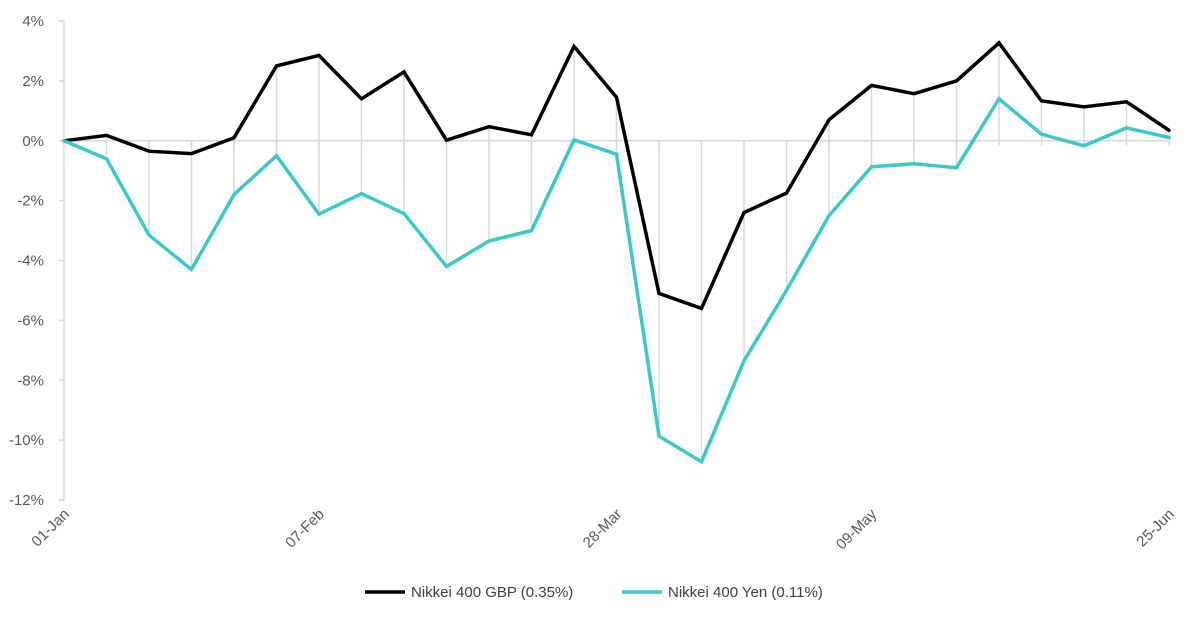 This screenshot has height=623, width=1199. Describe the element at coordinates (33, 21) in the screenshot. I see `y-tick-label: 4%` at that location.